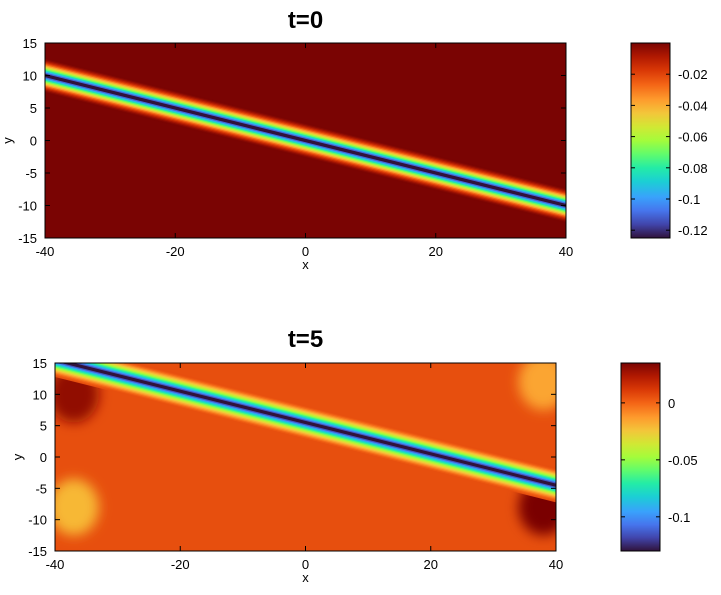 The image size is (721, 595). I want to click on colorbar-tick-label: -0.06, so click(693, 137).